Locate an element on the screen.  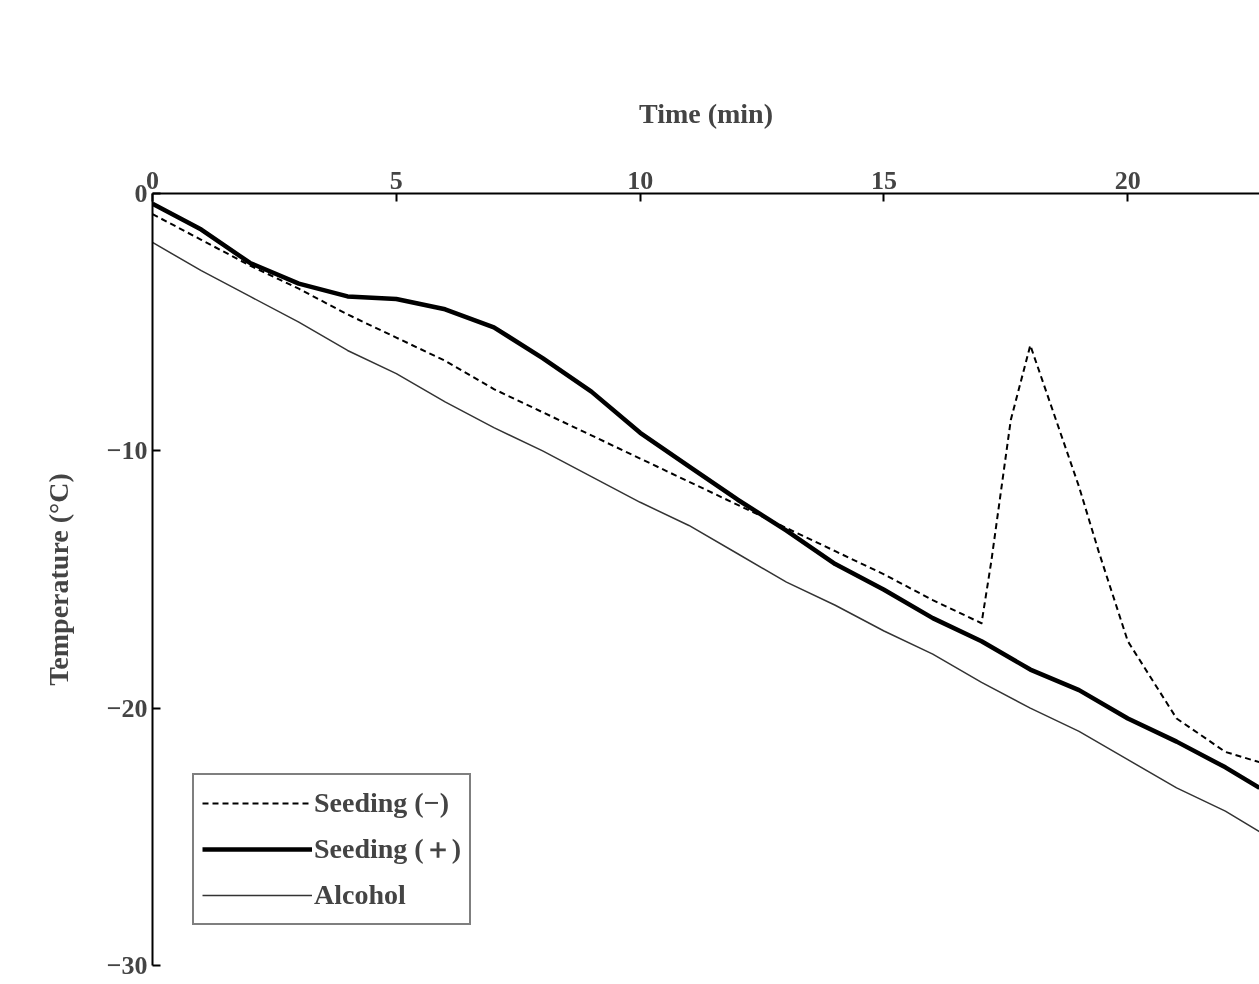
legend-label: Alcohol is located at coordinates (360, 895).